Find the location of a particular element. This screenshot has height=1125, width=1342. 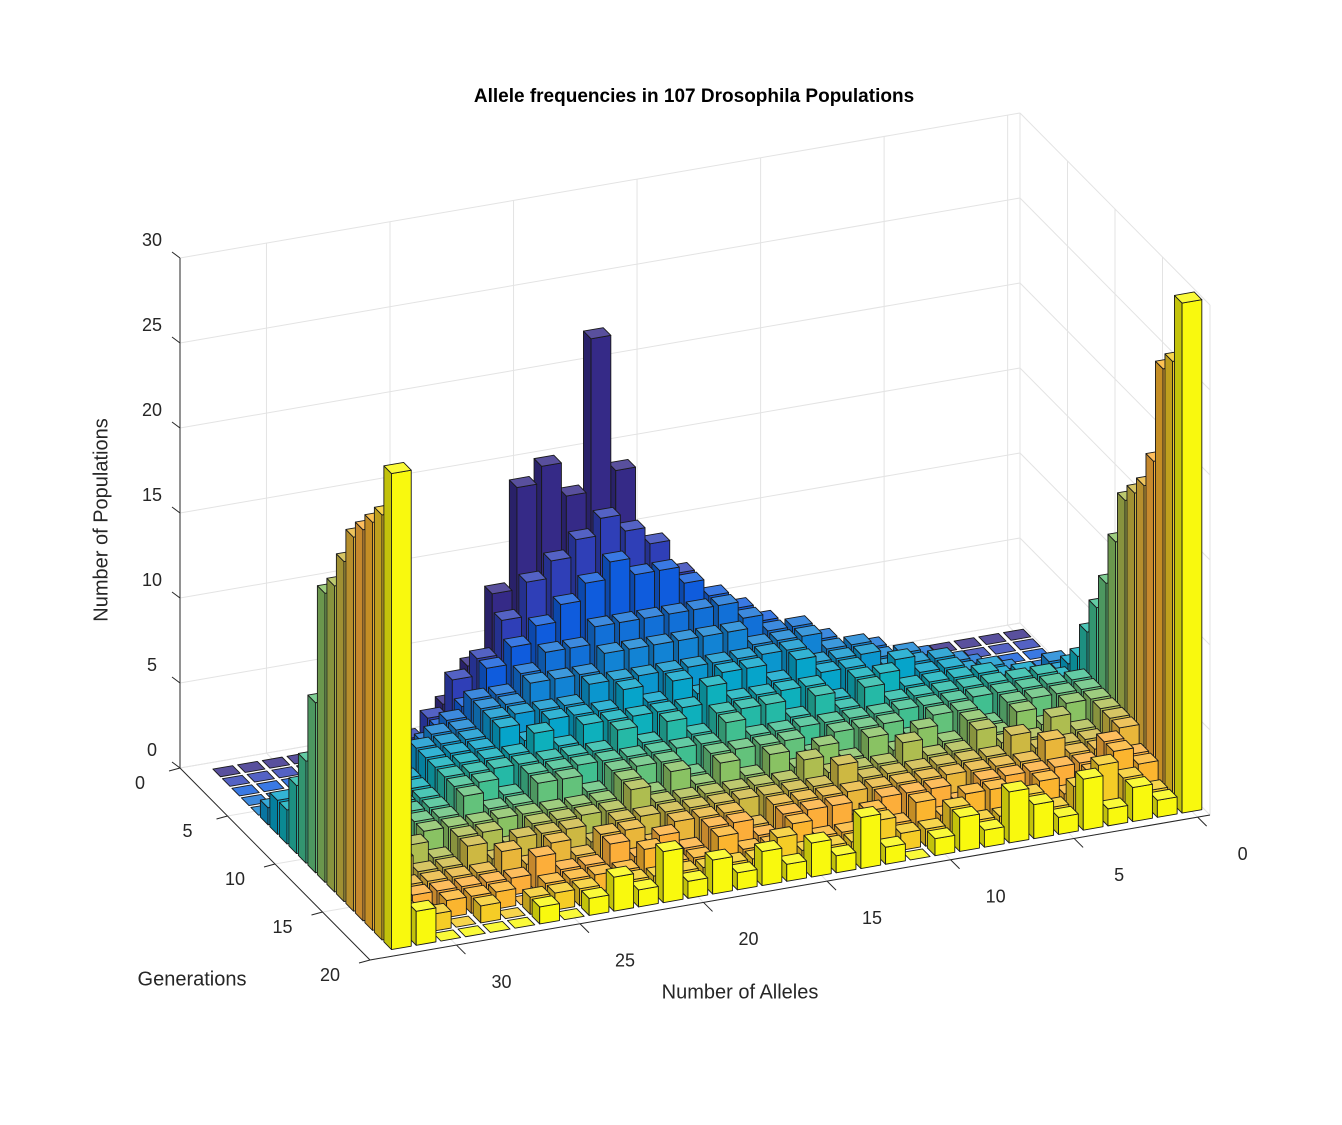

y-tick-label: 15 is located at coordinates (282, 927).